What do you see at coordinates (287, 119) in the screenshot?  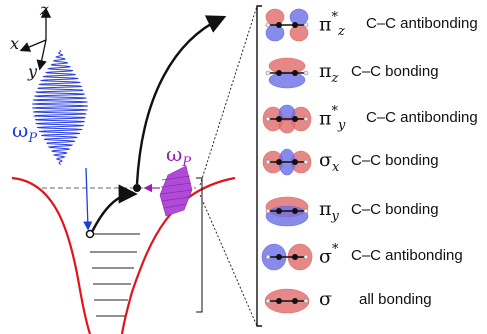 I see `pi-star-y-orbital-icon` at bounding box center [287, 119].